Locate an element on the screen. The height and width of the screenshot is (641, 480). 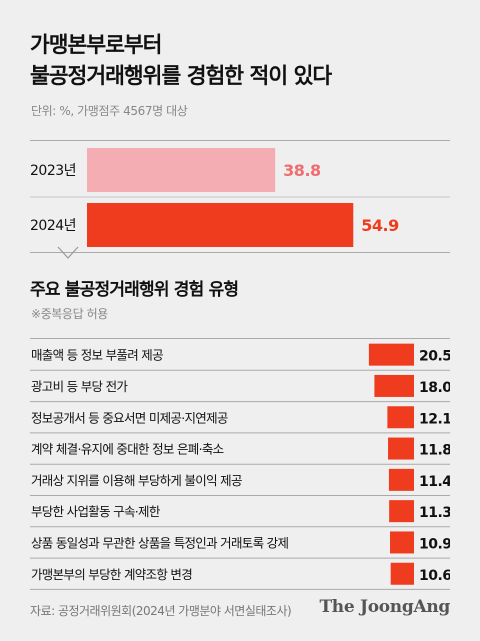
type-value-label: 11.8 is located at coordinates (434, 451).